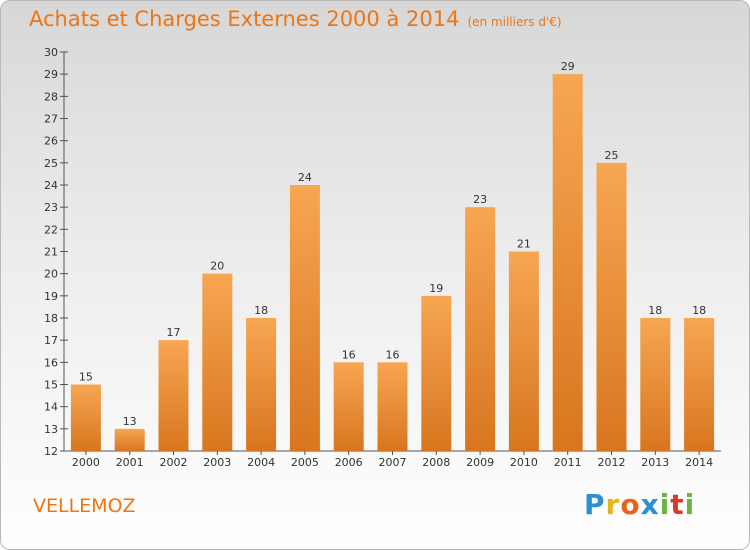 Image resolution: width=750 pixels, height=550 pixels. I want to click on x-tick-label: 2000, so click(86, 462).